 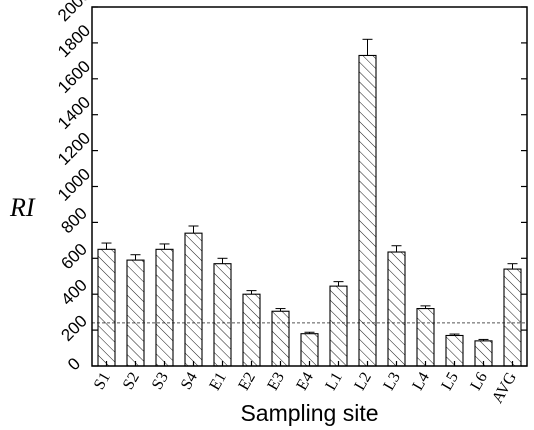 I want to click on x-tick-label: S4, so click(x=189, y=381).